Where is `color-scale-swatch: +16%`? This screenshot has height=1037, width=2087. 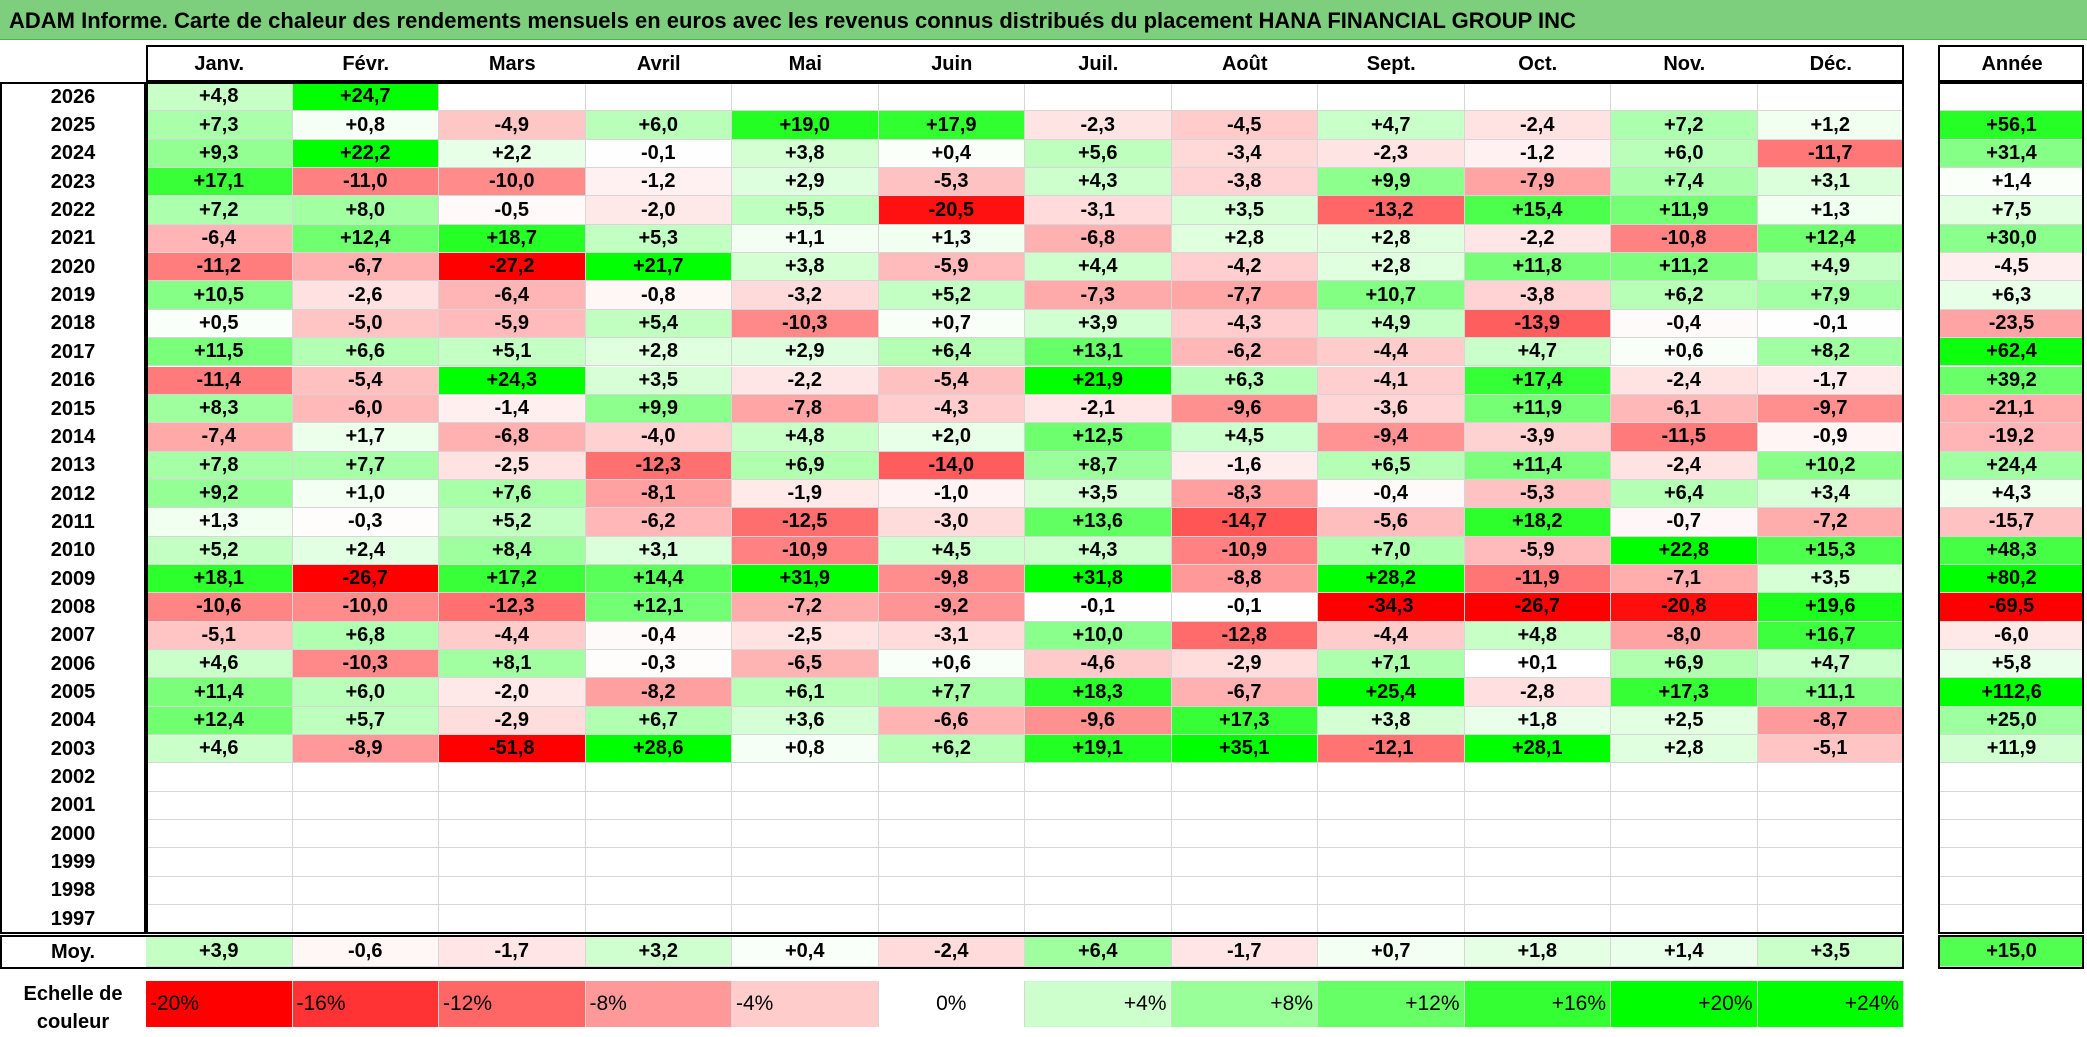 color-scale-swatch: +16% is located at coordinates (1537, 1004).